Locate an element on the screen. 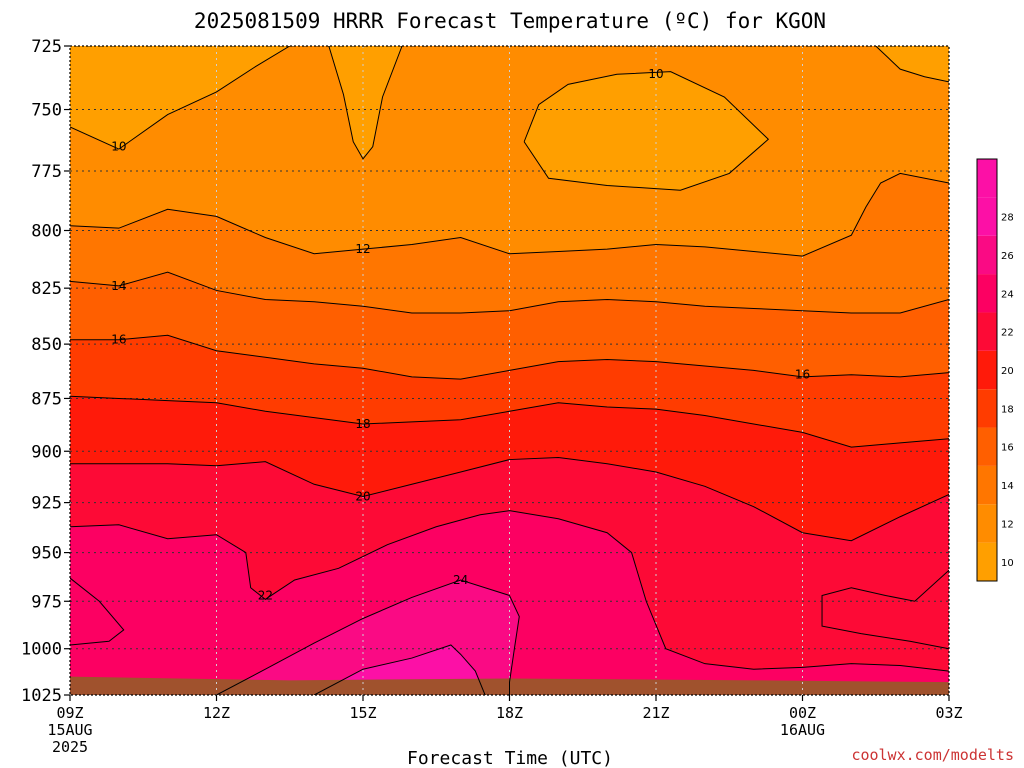 The width and height of the screenshot is (1024, 768). colorbar-tick-label: 28 is located at coordinates (1007, 218).